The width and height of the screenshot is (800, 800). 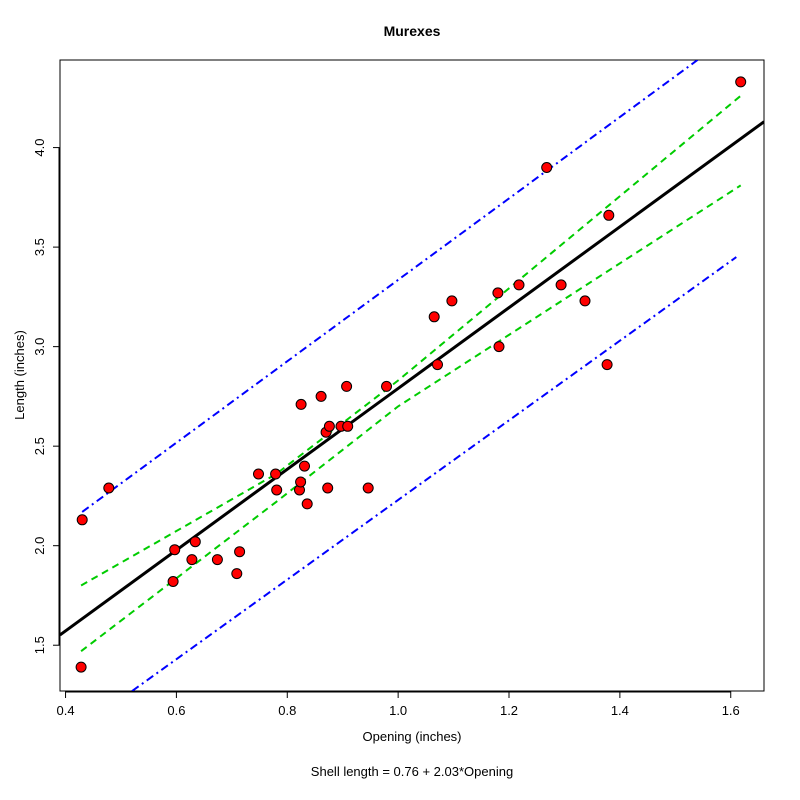 I want to click on y-tick-label: 3.0, so click(x=39, y=347).